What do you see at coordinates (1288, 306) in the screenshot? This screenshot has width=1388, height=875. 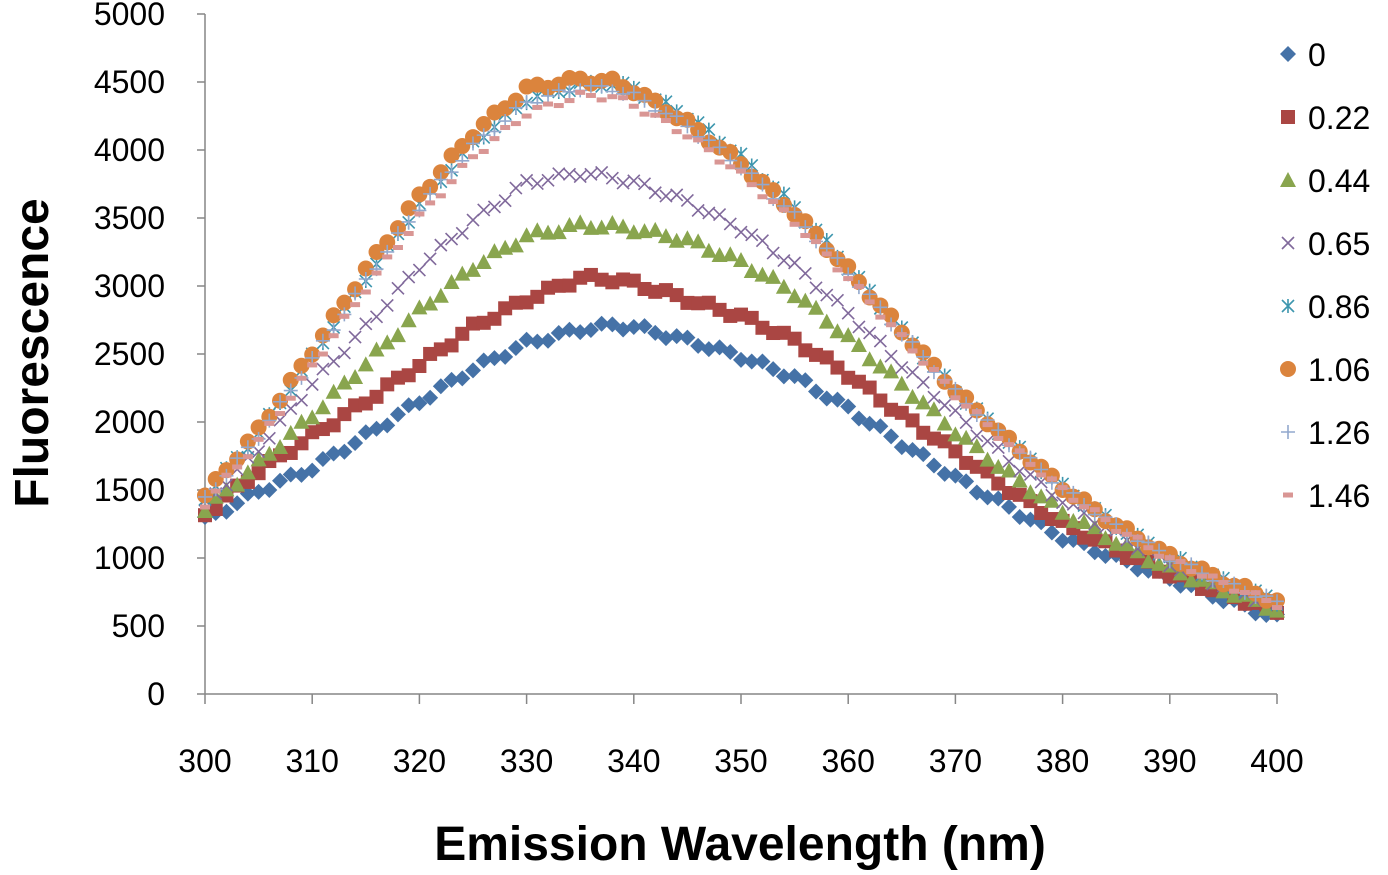 I see `legend-marker-0.86` at bounding box center [1288, 306].